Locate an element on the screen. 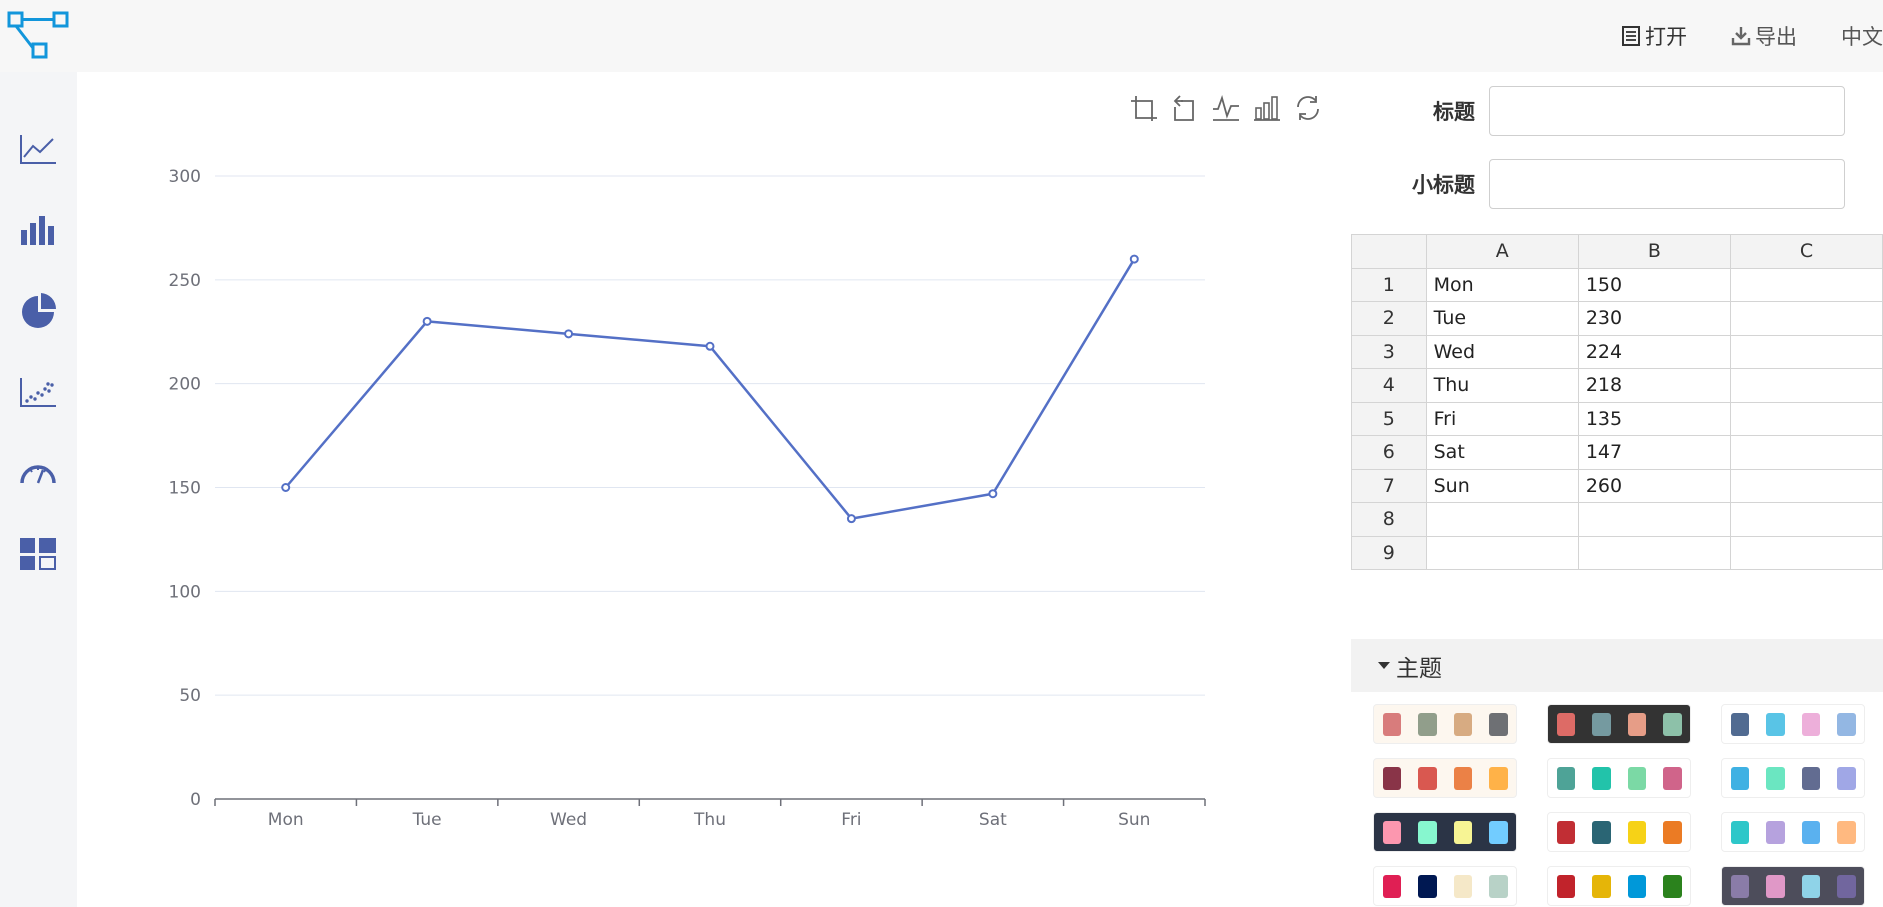 Image resolution: width=1883 pixels, height=907 pixels. sidebar-item-dashboard is located at coordinates (38, 554).